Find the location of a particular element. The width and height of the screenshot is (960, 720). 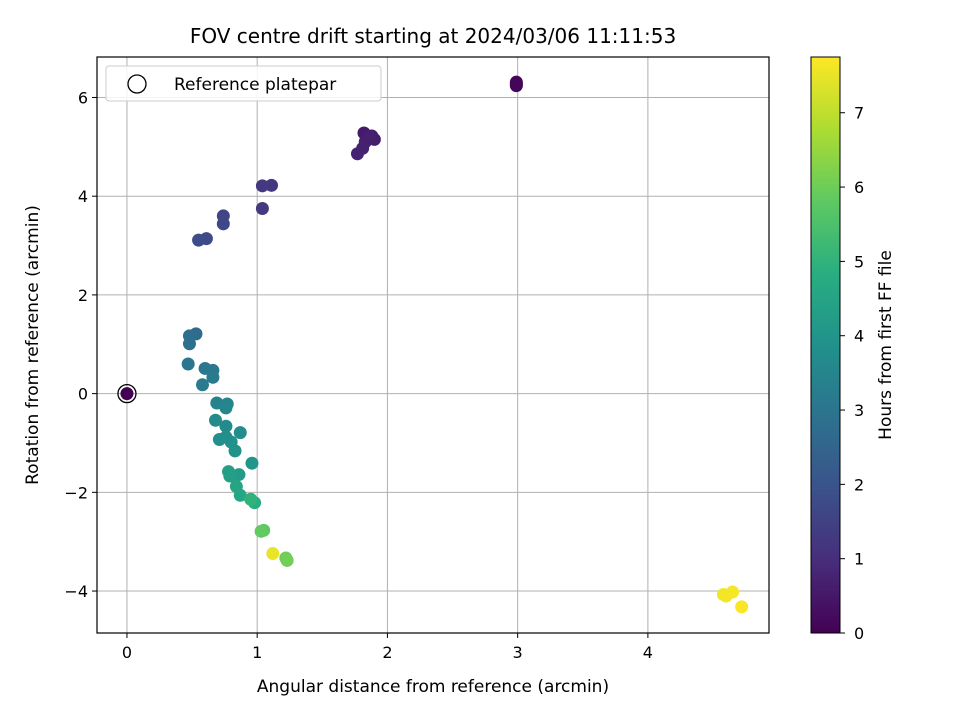

colorbar-tick-label: 4 is located at coordinates (859, 336).